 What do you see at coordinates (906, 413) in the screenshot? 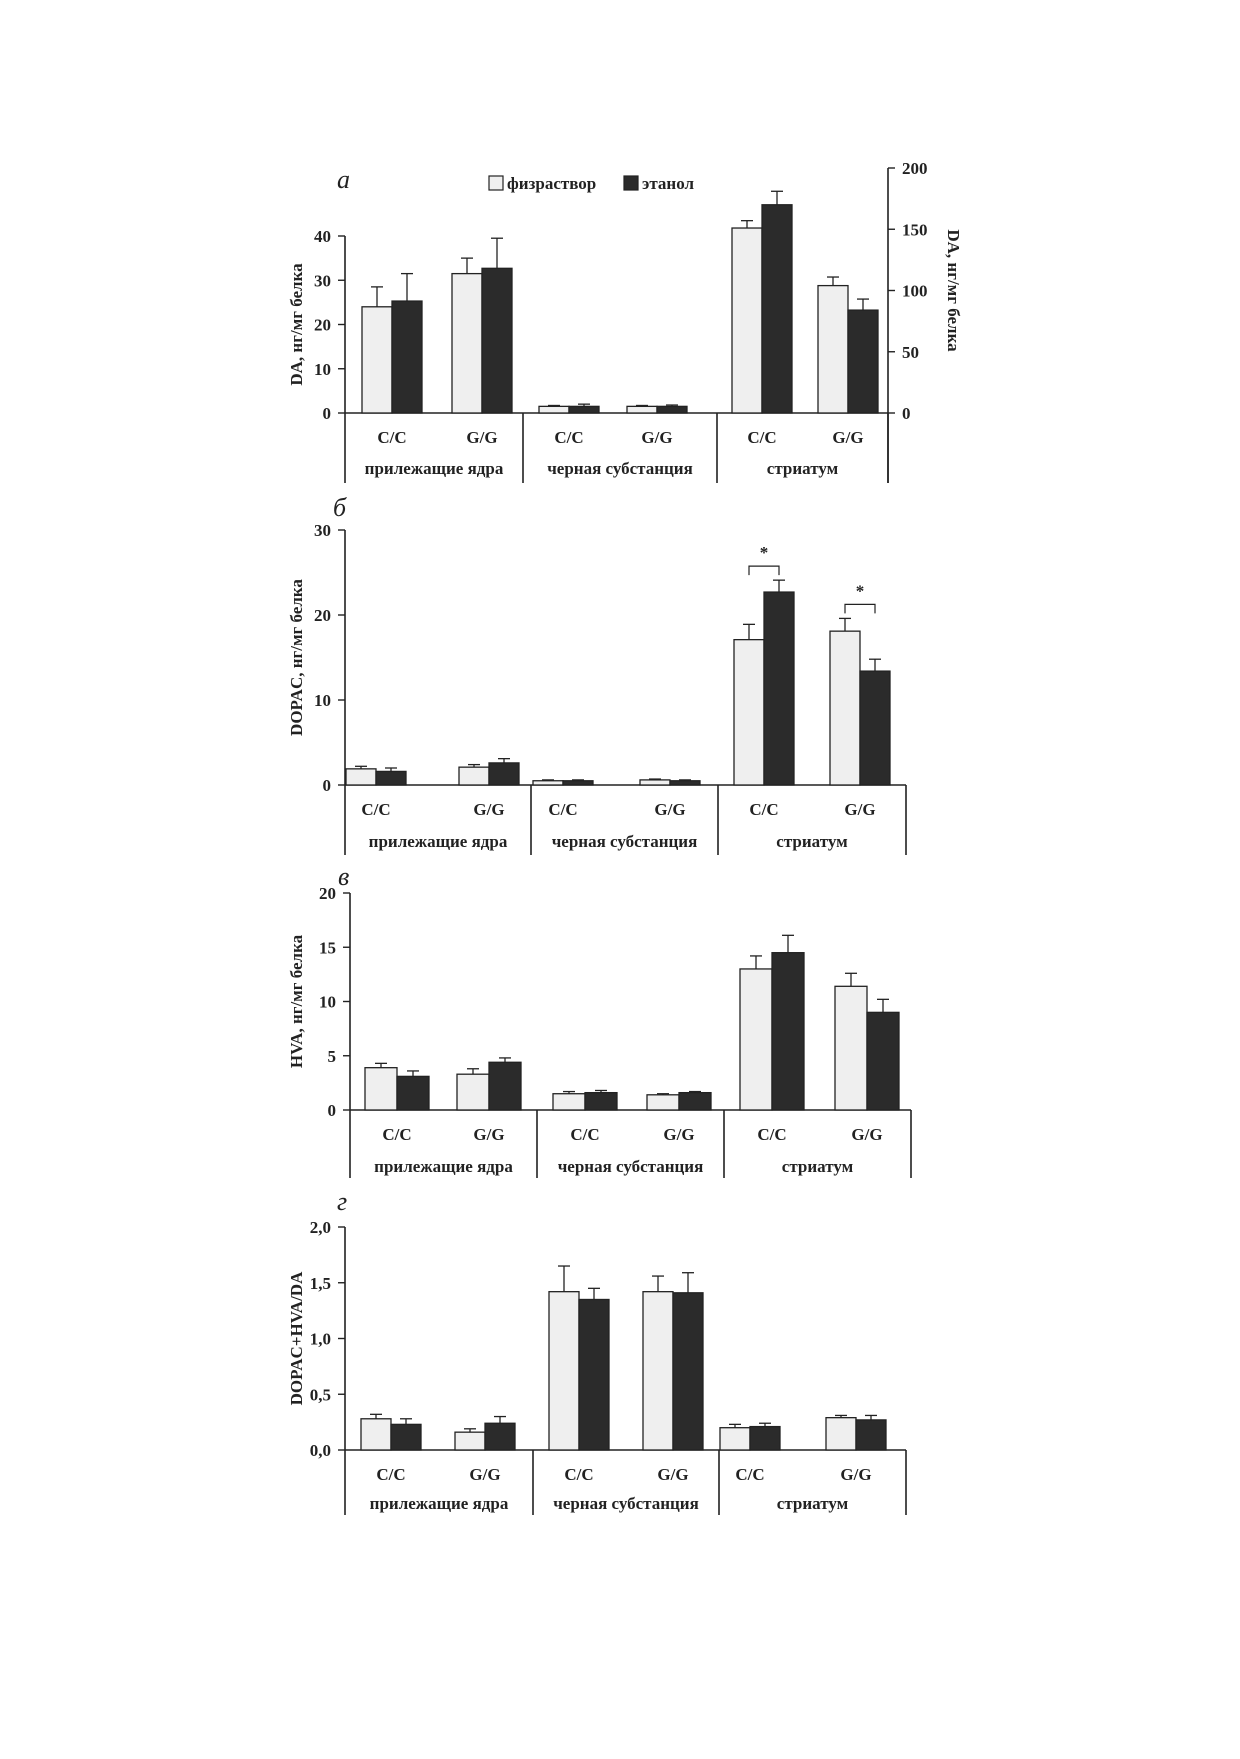
I see `y2-tick-label: 0` at bounding box center [906, 413].